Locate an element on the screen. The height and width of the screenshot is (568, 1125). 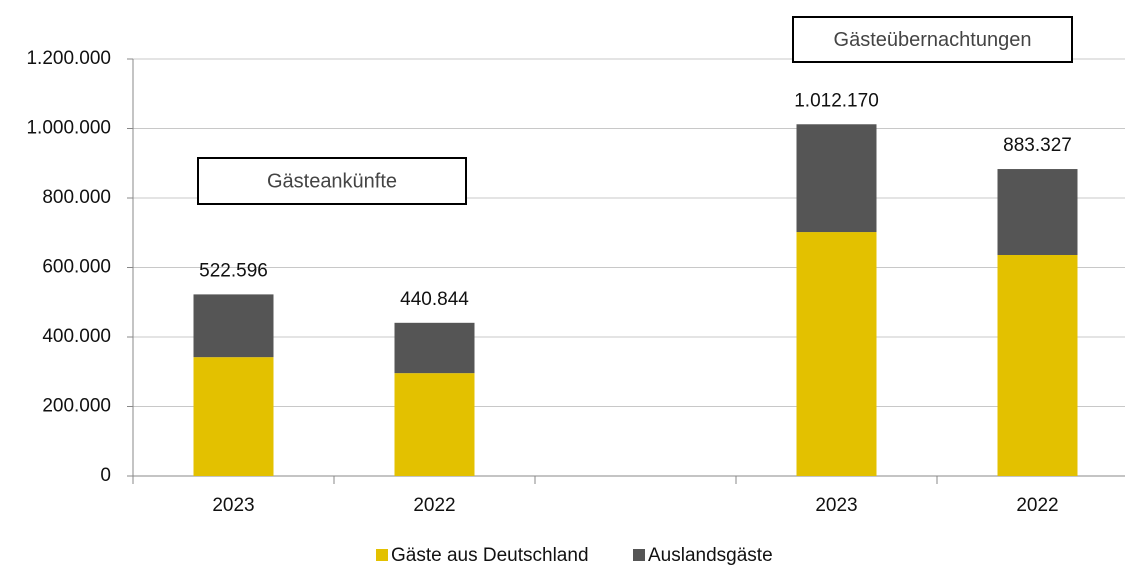
total-label: 440.844 is located at coordinates (434, 299).